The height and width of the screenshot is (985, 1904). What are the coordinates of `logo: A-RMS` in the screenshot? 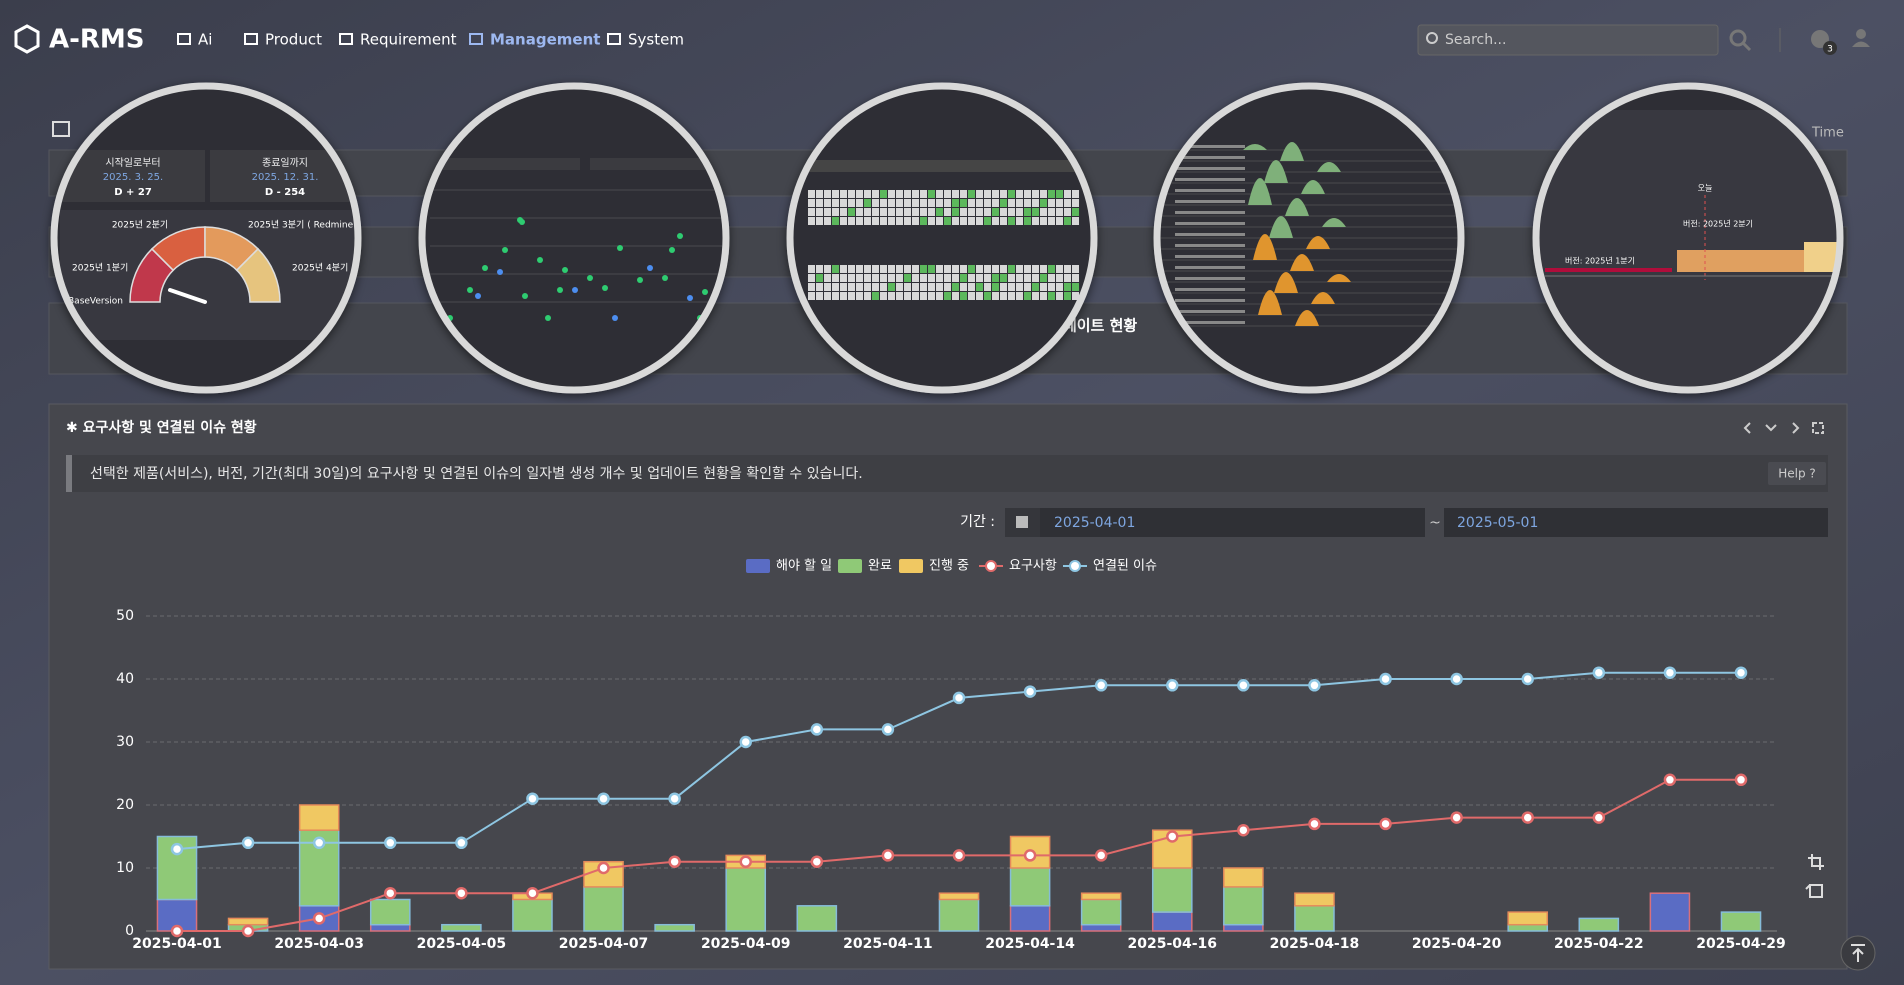 It's located at (97, 40).